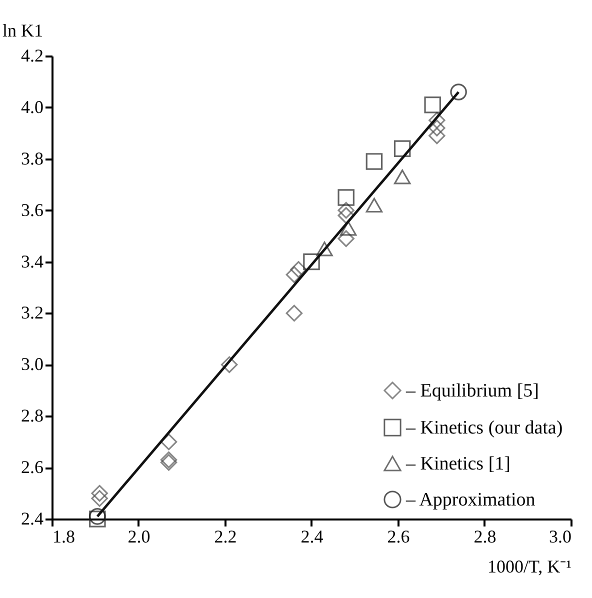 The width and height of the screenshot is (592, 598). I want to click on x-tick-label: 2.6, so click(398, 536).